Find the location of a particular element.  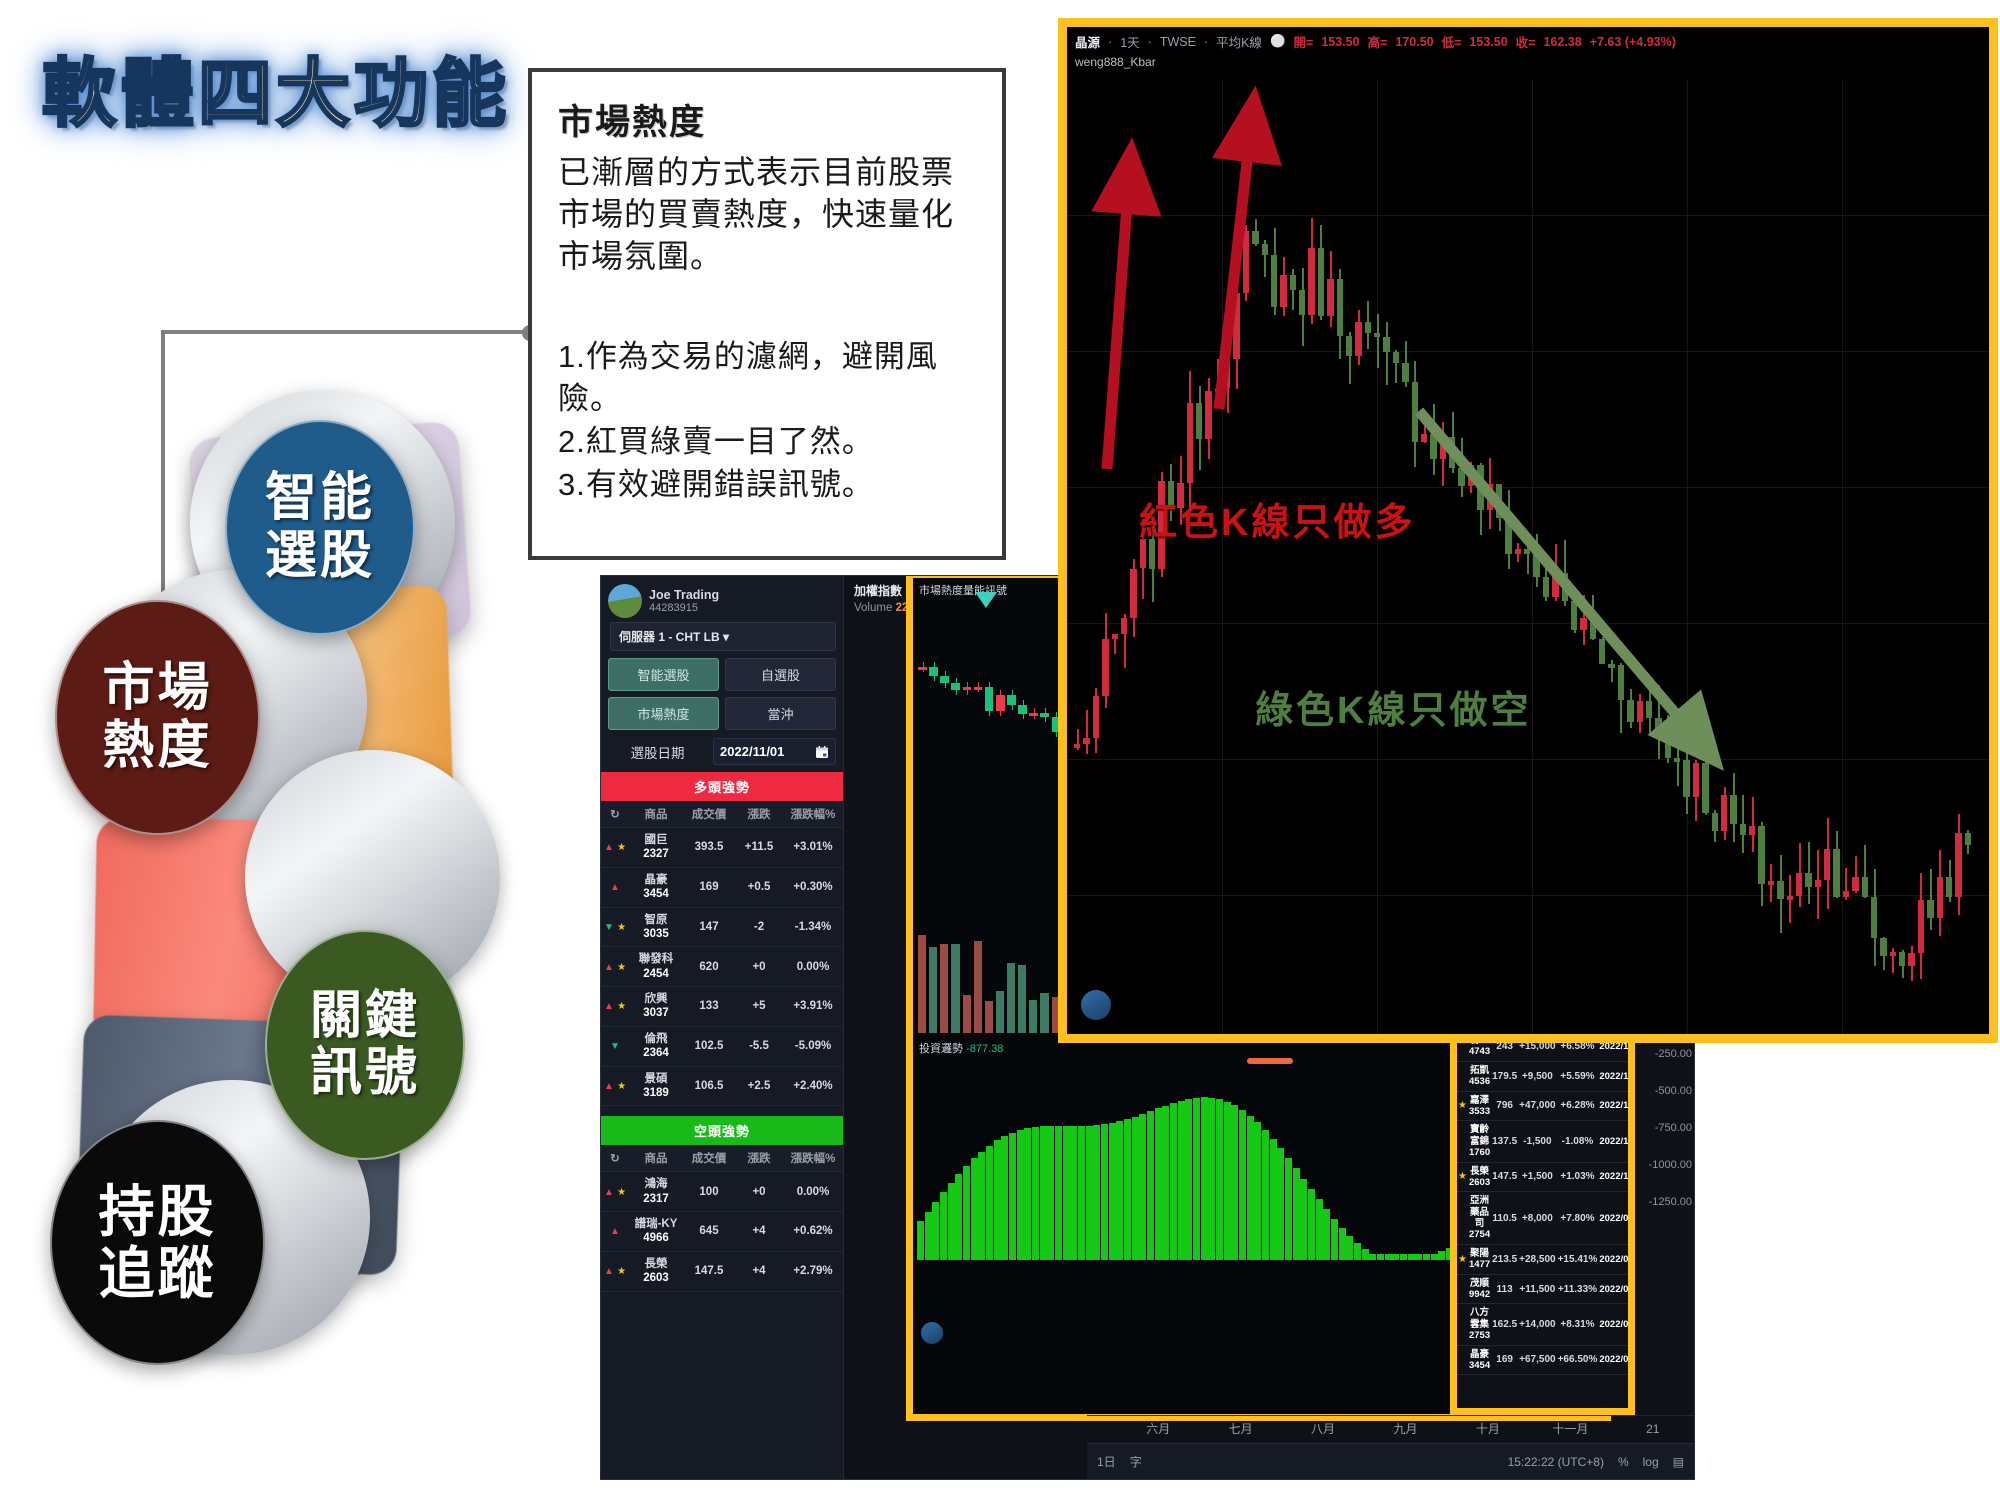

footer-settings-icon: ▤ is located at coordinates (1678, 1461).